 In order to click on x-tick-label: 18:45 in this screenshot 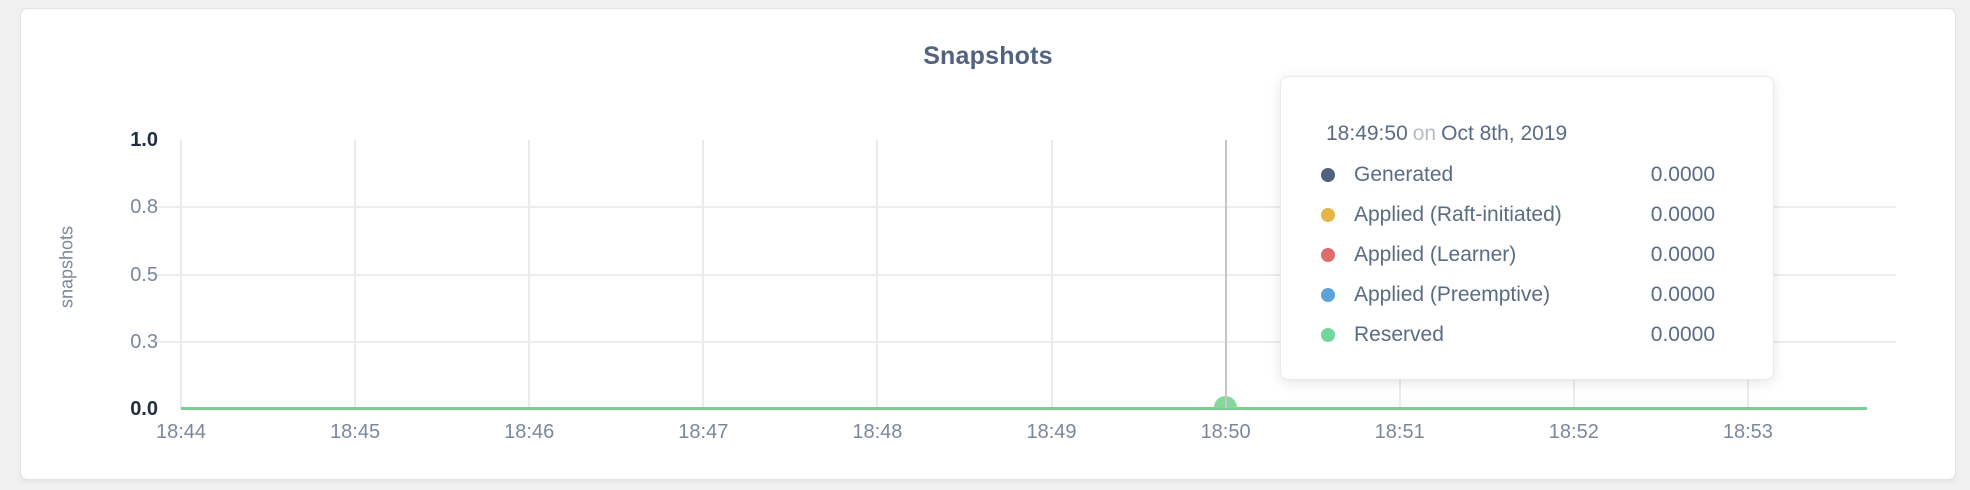, I will do `click(355, 432)`.